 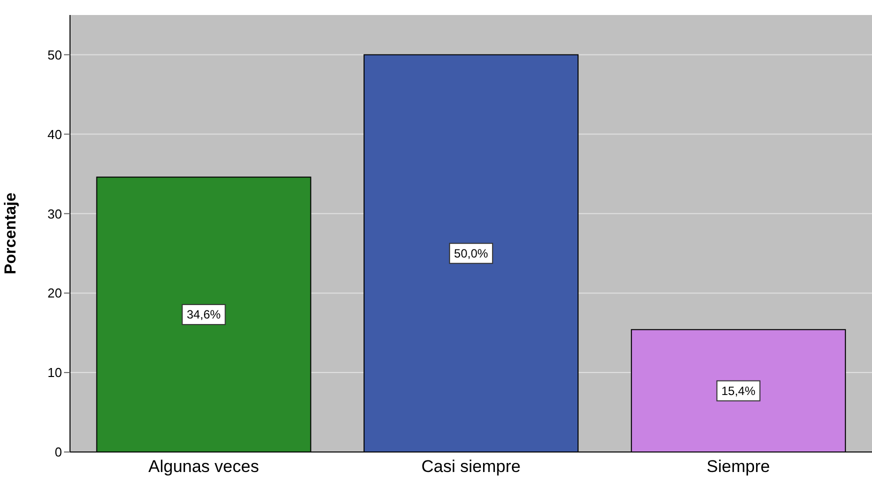 What do you see at coordinates (738, 391) in the screenshot?
I see `data-label: 15,4%` at bounding box center [738, 391].